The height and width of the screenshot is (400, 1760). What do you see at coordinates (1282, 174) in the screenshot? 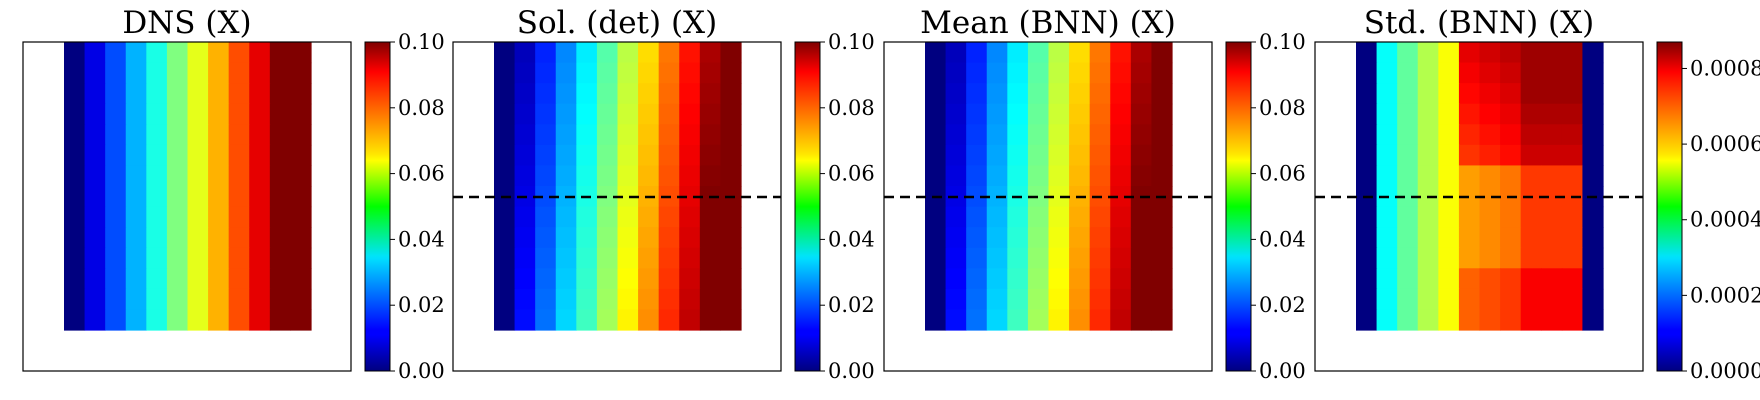
I see `colorbar-tick-label: 0.06` at bounding box center [1282, 174].